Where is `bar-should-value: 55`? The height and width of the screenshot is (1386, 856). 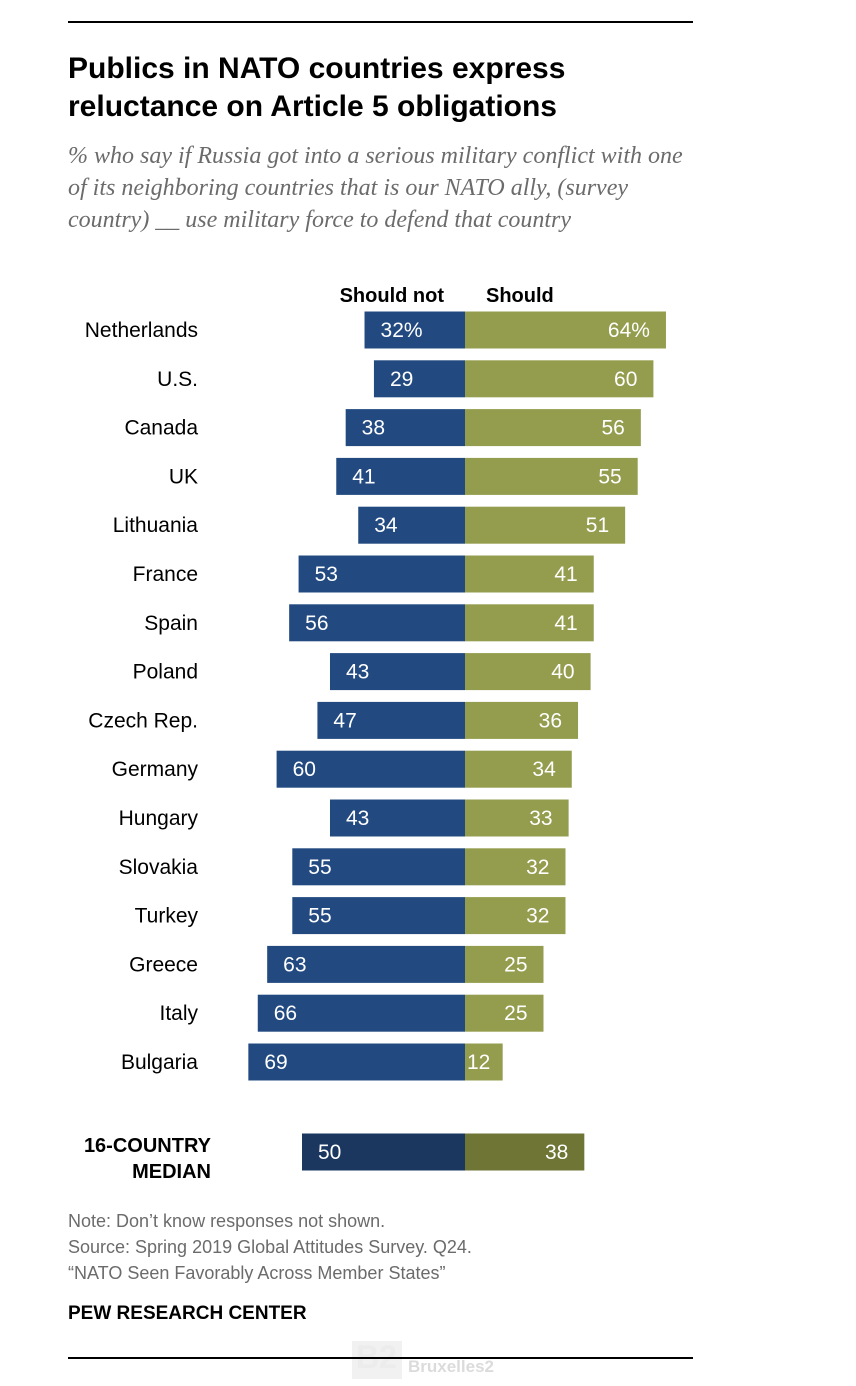 bar-should-value: 55 is located at coordinates (609, 476).